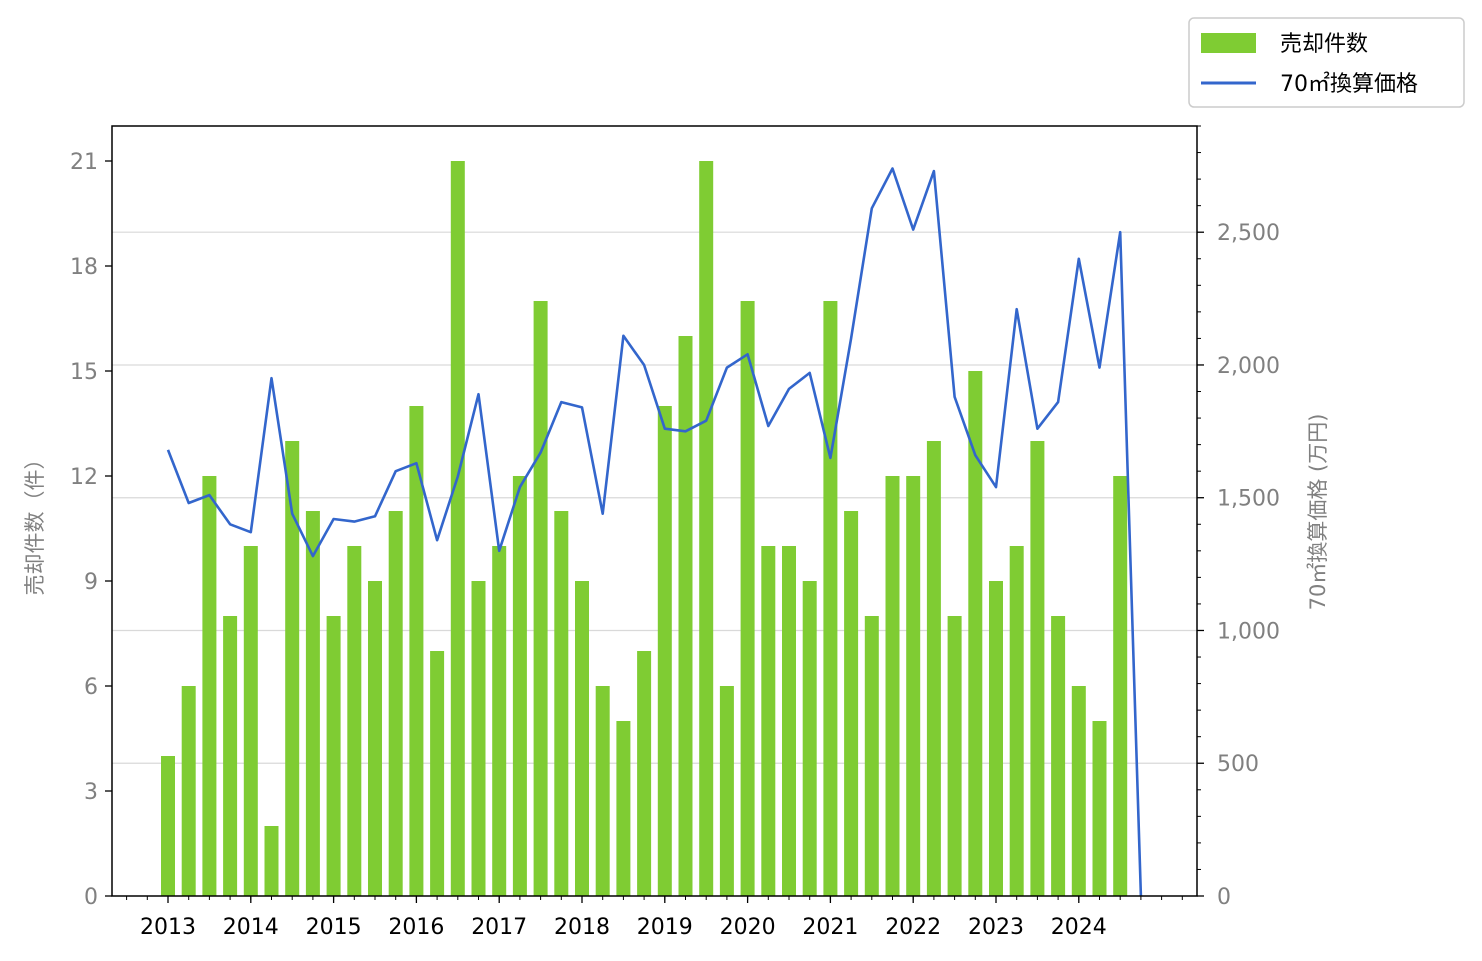  Describe the element at coordinates (1248, 233) in the screenshot. I see `right-tick-label: 2,500` at that location.